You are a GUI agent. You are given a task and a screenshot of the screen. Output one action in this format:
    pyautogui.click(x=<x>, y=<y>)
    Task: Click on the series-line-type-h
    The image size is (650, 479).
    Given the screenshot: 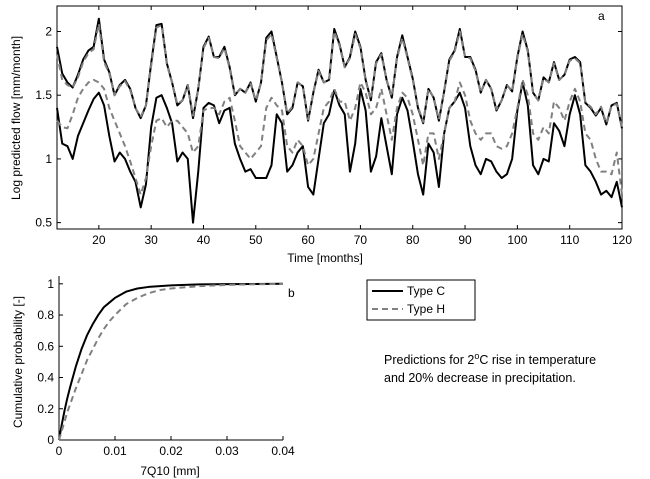 What is the action you would take?
    pyautogui.click(x=171, y=361)
    